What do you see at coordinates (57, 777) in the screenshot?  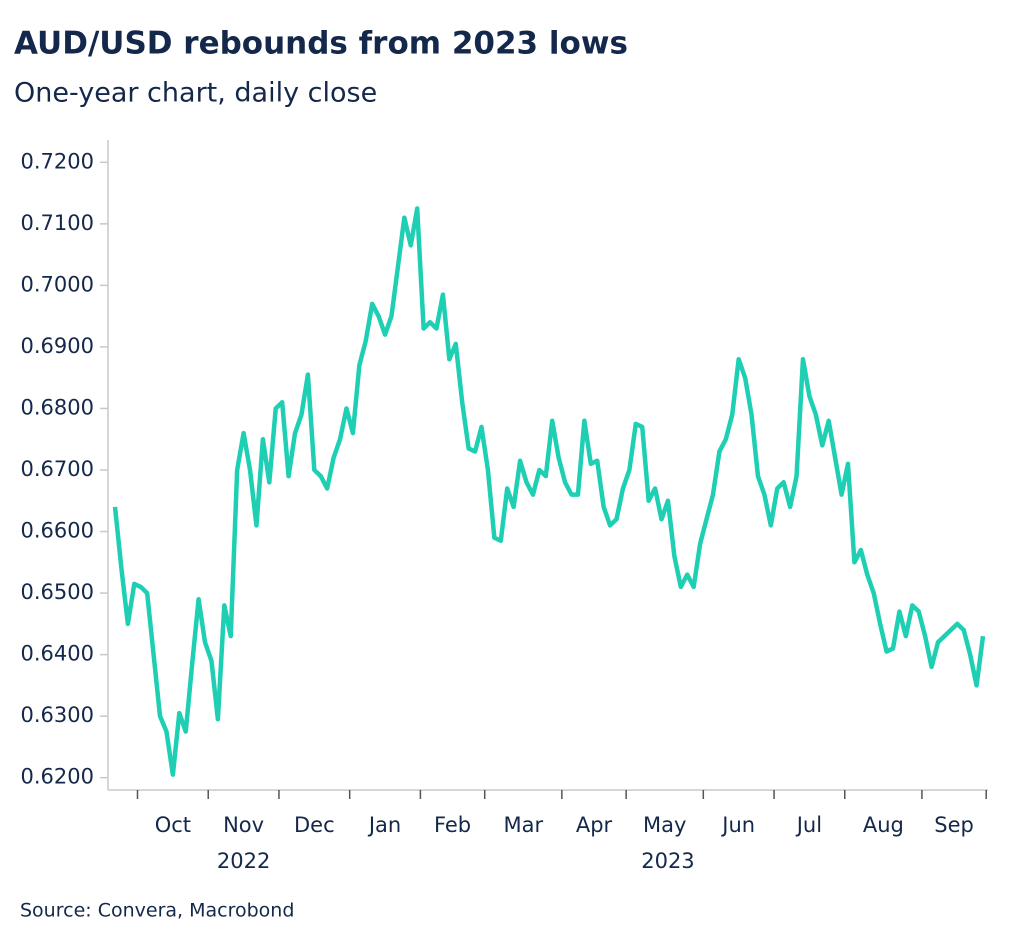 I see `y-tick-label: 0.6200` at bounding box center [57, 777].